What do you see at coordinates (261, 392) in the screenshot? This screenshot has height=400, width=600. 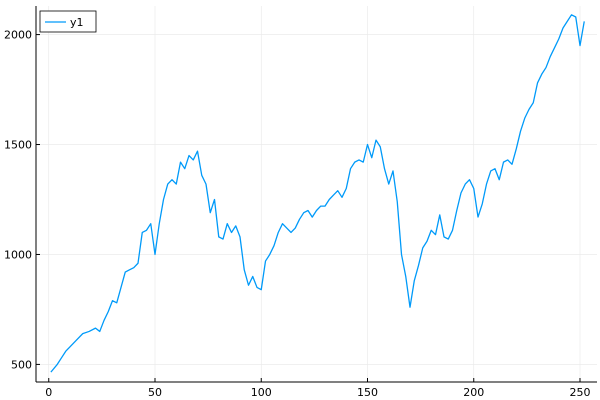 I see `x-tick-label-2: 100` at bounding box center [261, 392].